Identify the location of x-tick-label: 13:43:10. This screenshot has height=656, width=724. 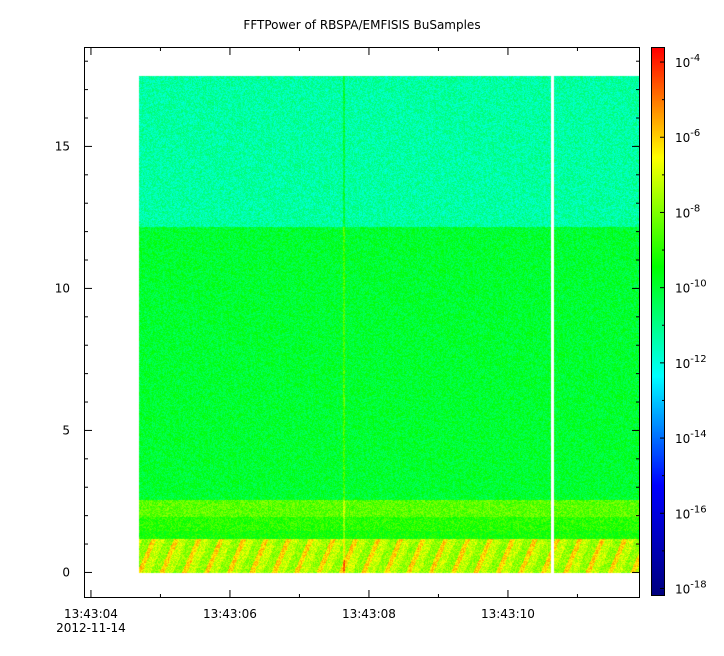
(508, 614).